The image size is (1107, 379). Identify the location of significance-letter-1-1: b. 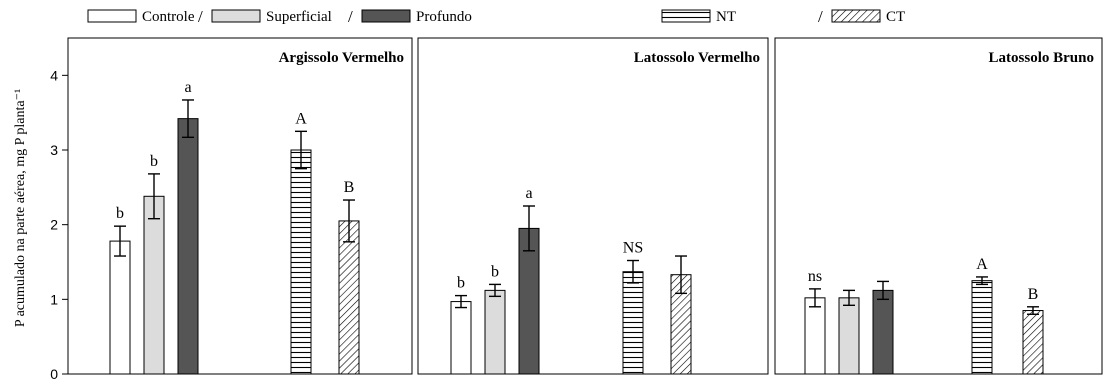
(495, 271).